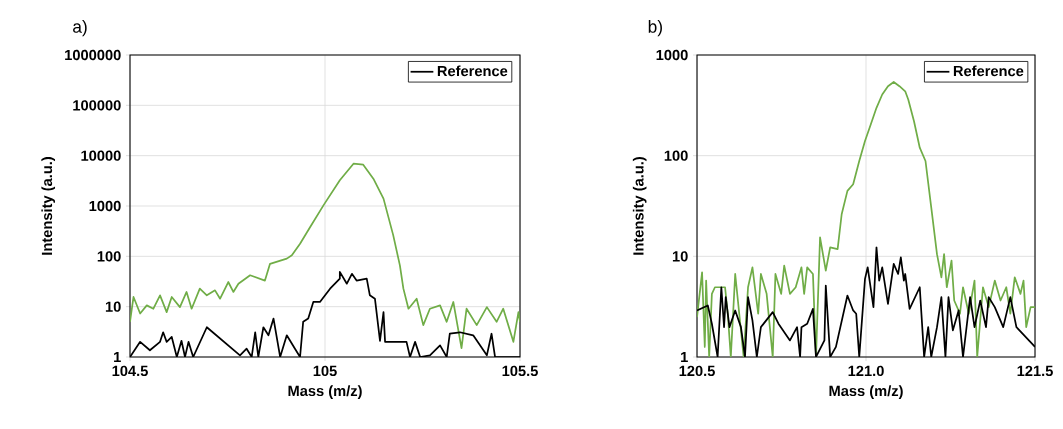  Describe the element at coordinates (93, 55) in the screenshot. I see `y-tick-label: 1000000` at that location.